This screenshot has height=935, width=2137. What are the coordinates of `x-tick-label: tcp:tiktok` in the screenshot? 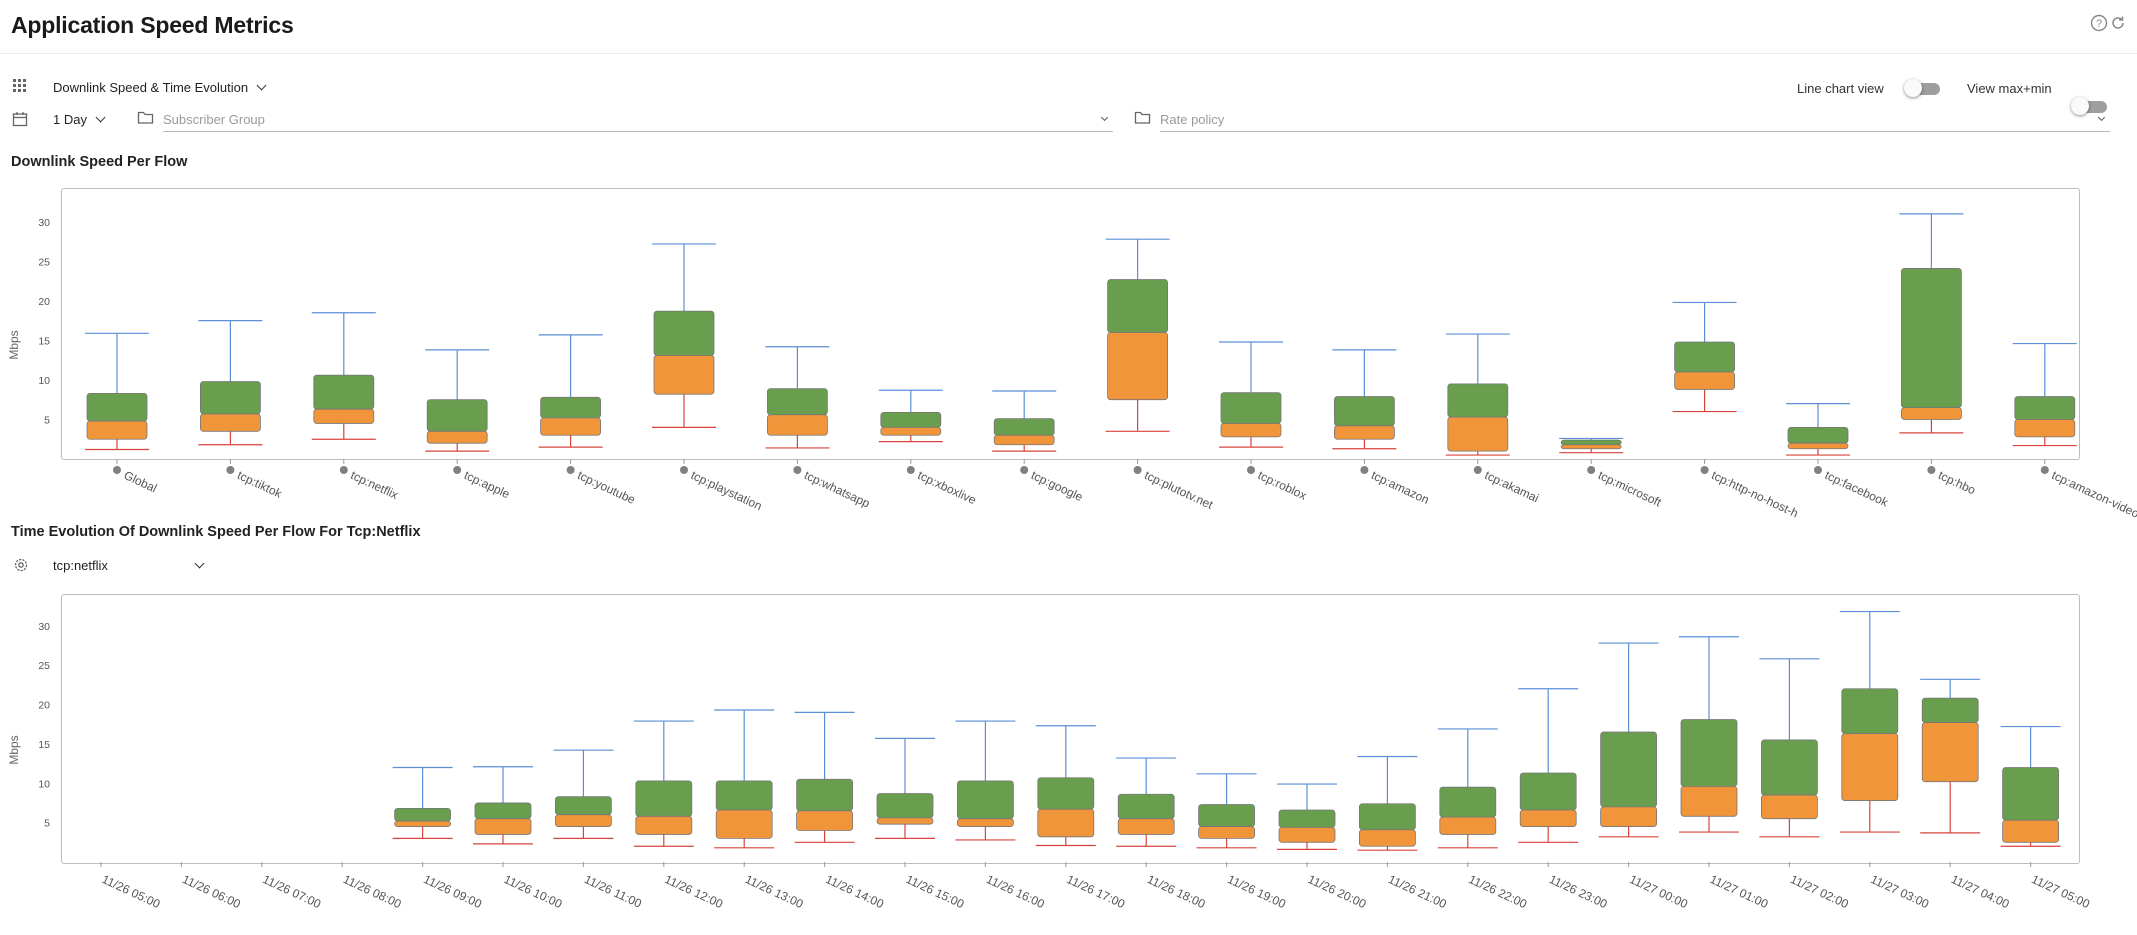 It's located at (260, 484).